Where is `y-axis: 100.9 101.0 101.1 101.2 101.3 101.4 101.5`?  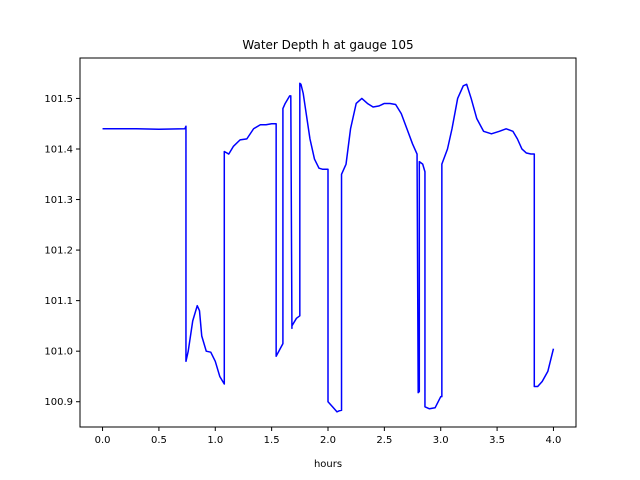
y-axis: 100.9 101.0 101.1 101.2 101.3 101.4 101.5 is located at coordinates (62, 251).